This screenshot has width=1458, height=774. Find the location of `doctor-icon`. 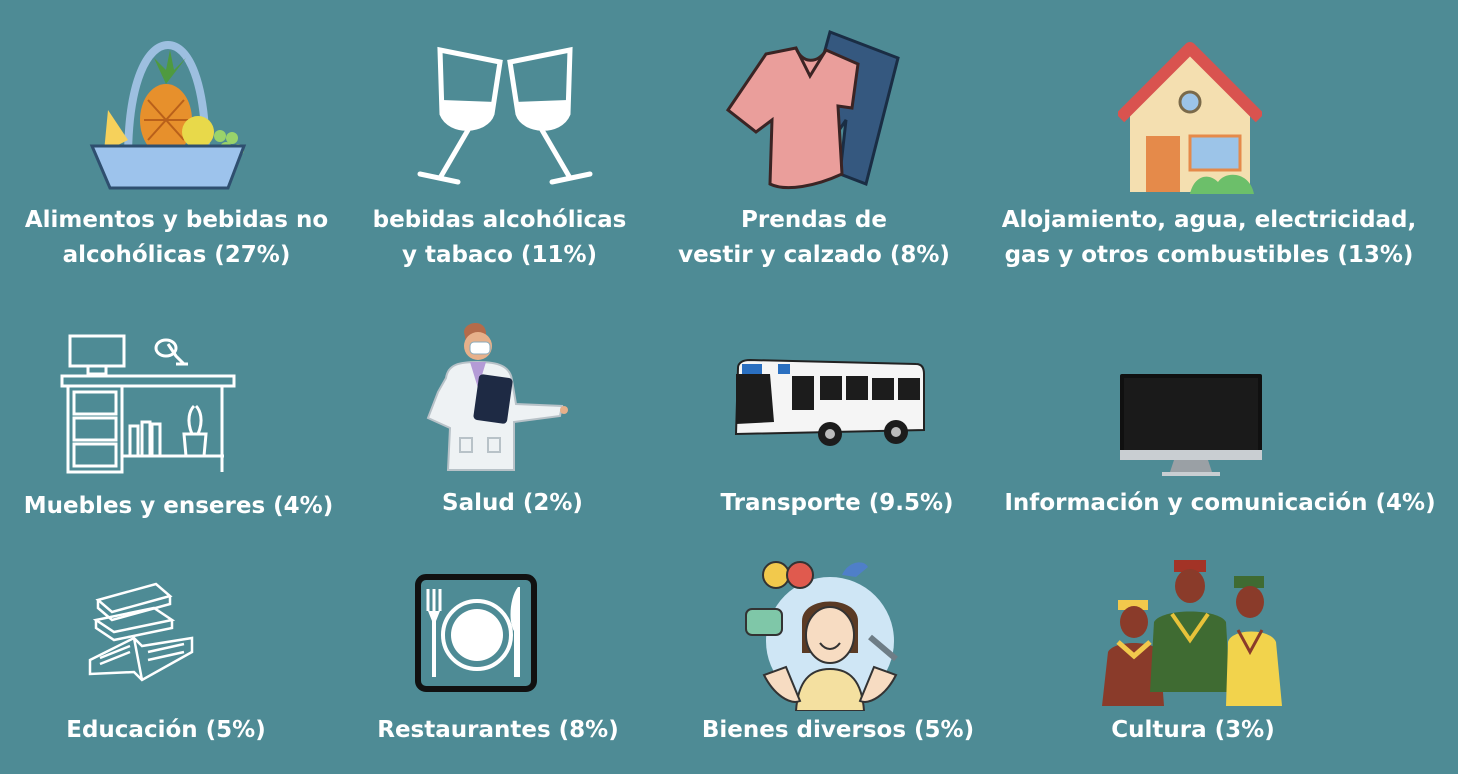

doctor-icon is located at coordinates (497, 396).